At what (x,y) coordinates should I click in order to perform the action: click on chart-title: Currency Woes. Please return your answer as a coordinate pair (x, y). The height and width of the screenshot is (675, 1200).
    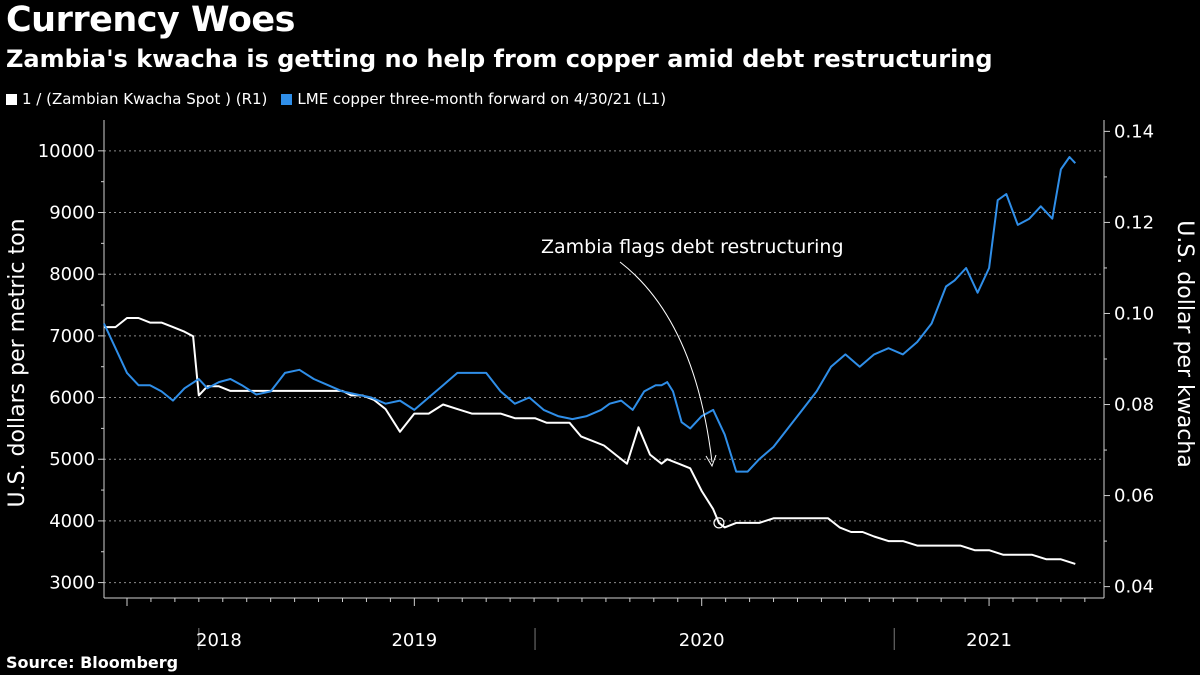
    Looking at the image, I should click on (151, 20).